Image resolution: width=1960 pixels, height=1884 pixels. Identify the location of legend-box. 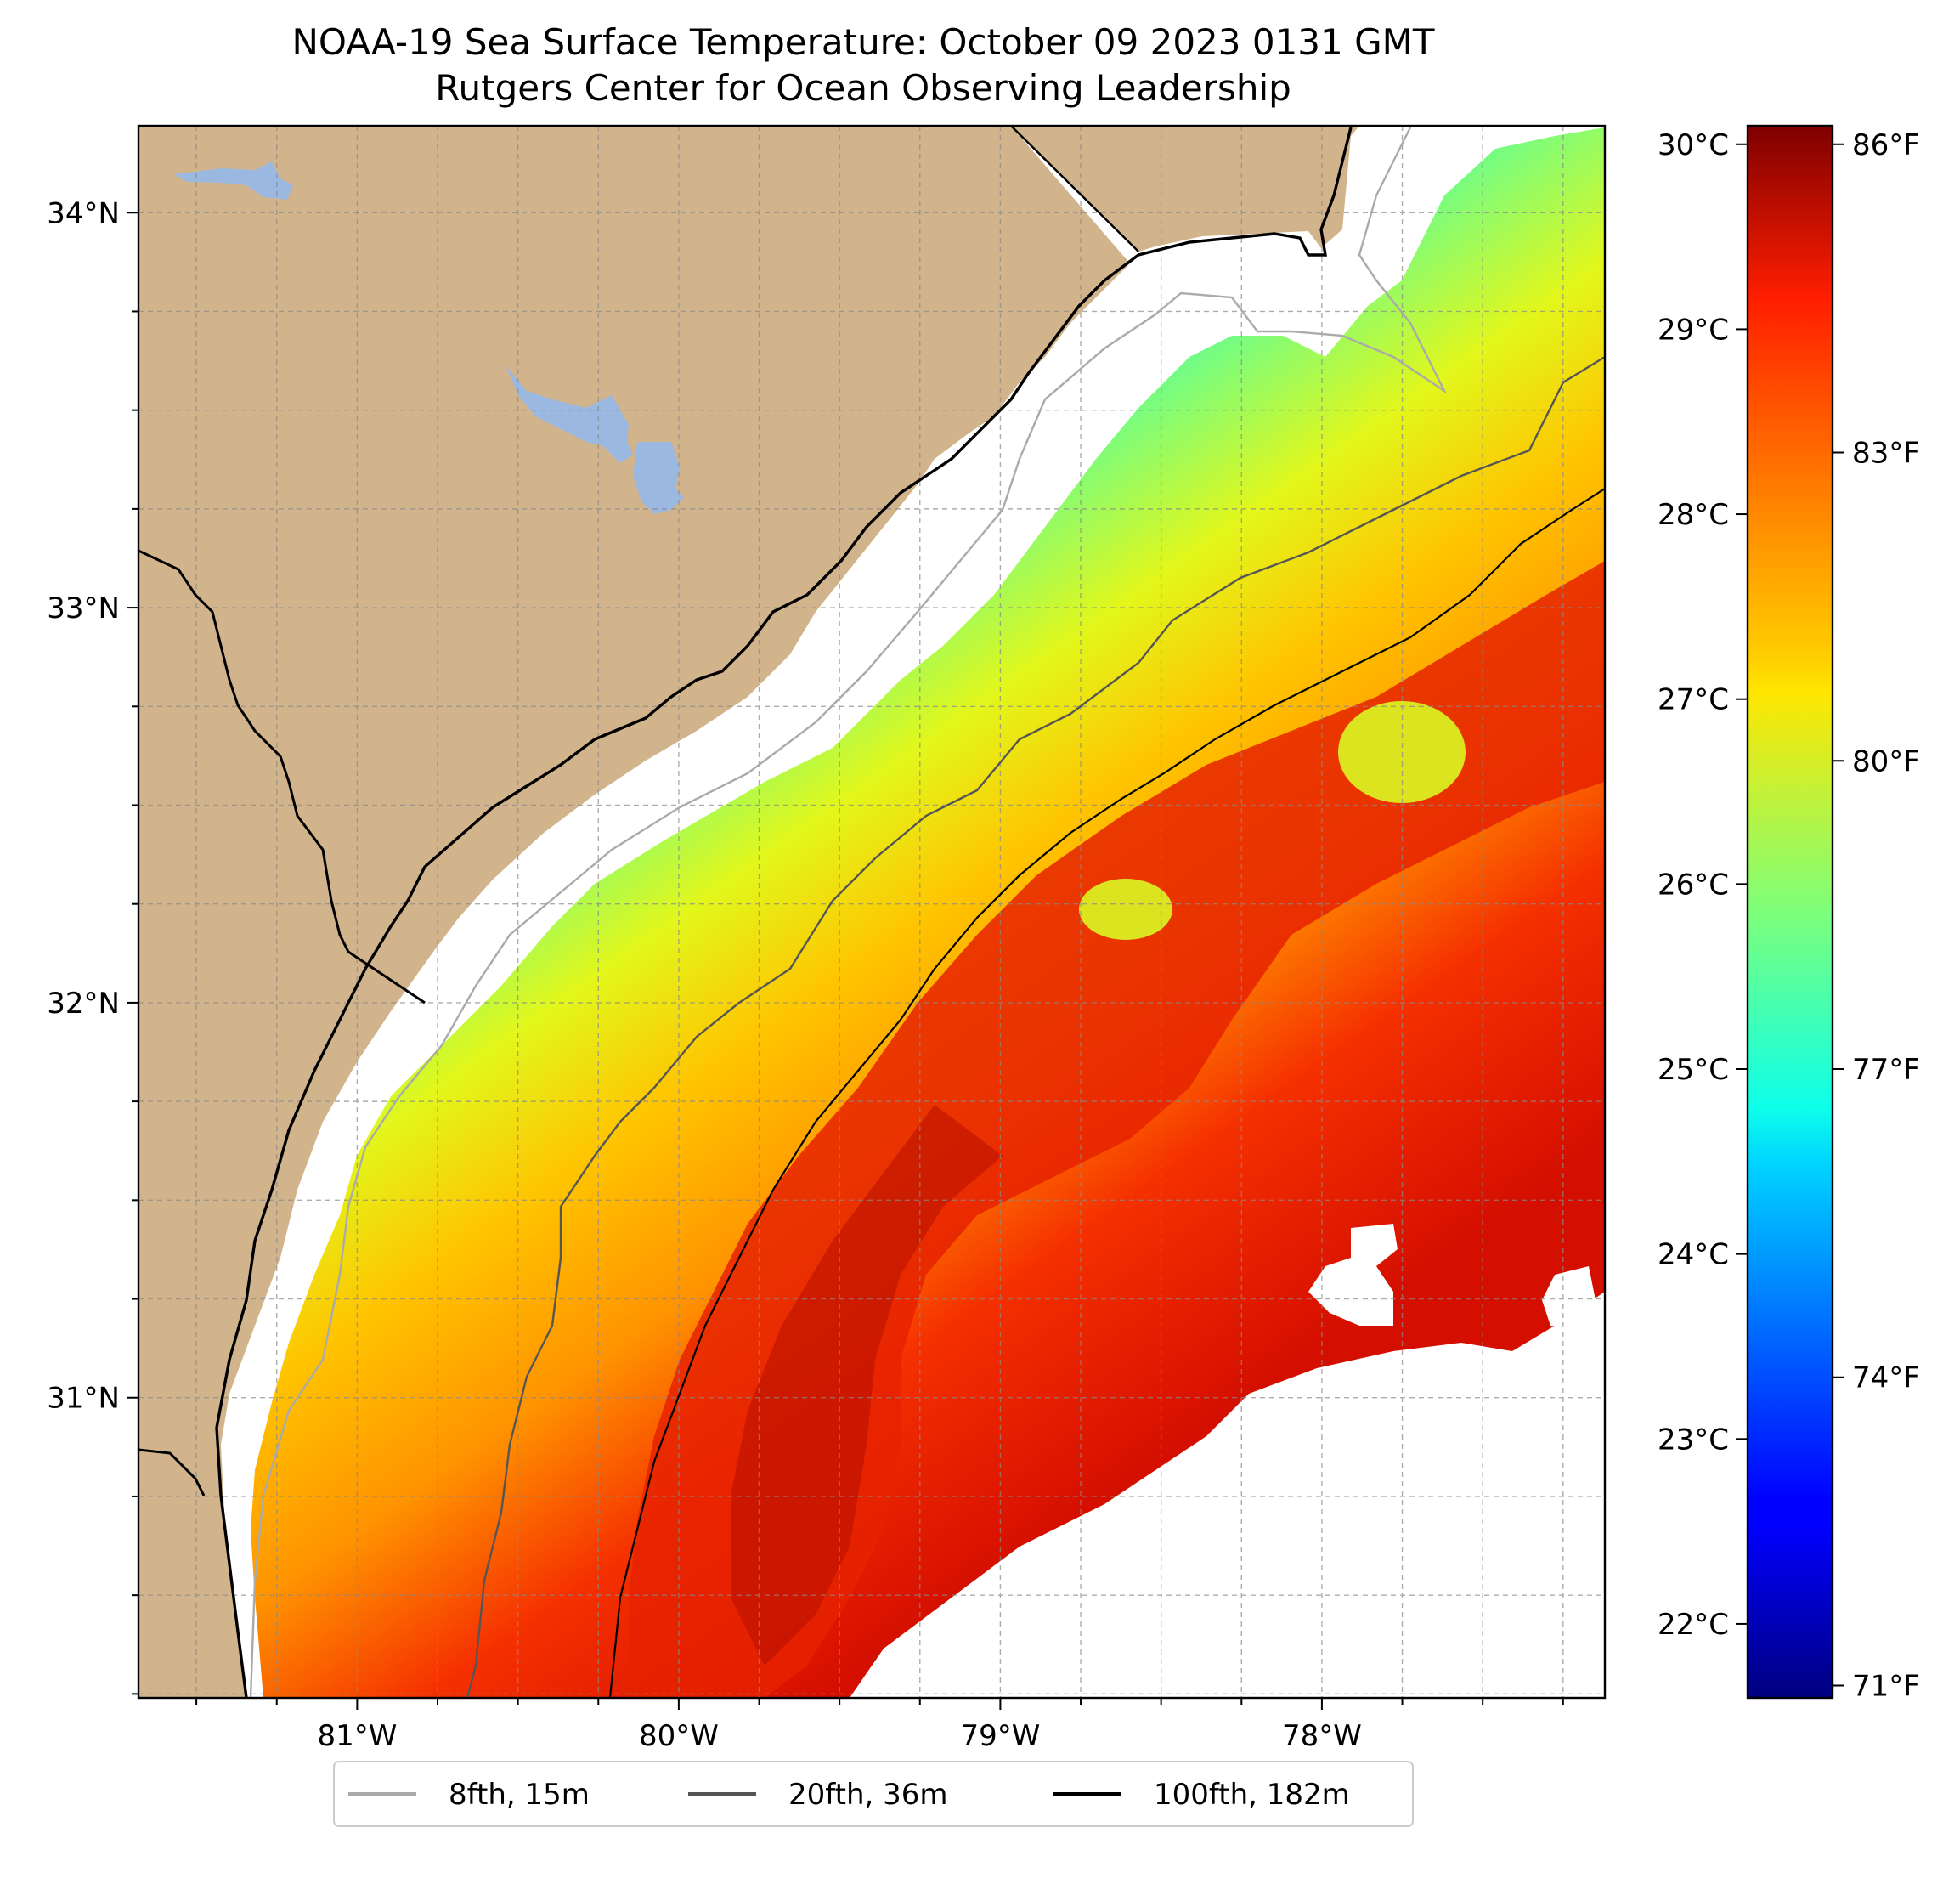
(874, 1794).